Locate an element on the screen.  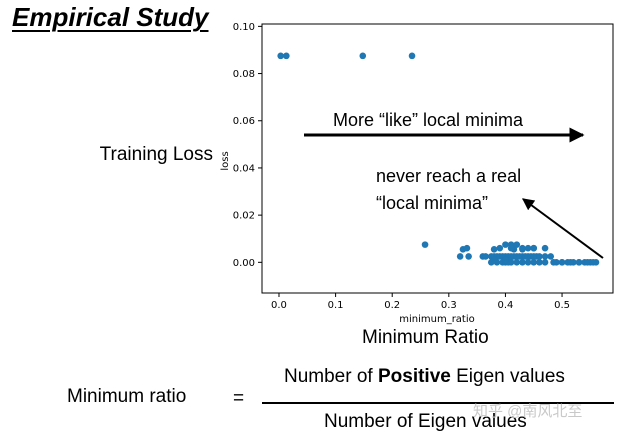
x-axis-ticks: 0.0 0.1 0.2 0.3 0.4 0.5 is located at coordinates (420, 302).